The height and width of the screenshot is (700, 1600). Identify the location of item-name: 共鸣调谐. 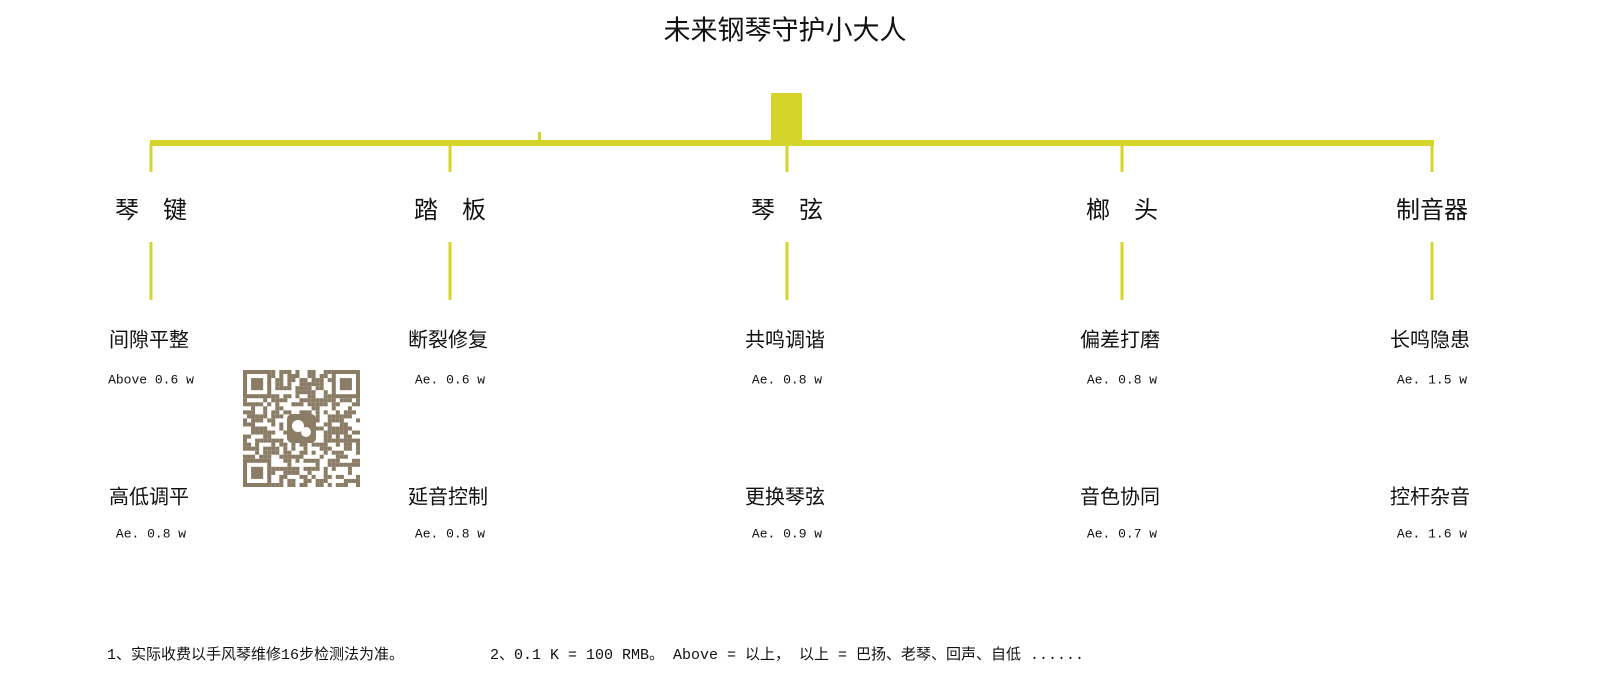
(785, 340).